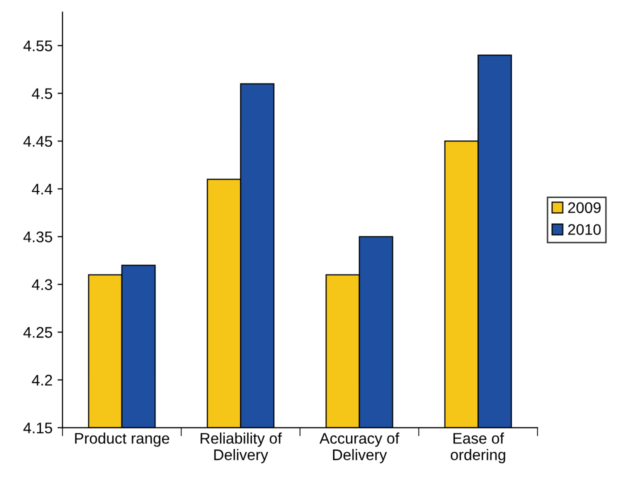  I want to click on y-tick-label: 4.35, so click(37, 237).